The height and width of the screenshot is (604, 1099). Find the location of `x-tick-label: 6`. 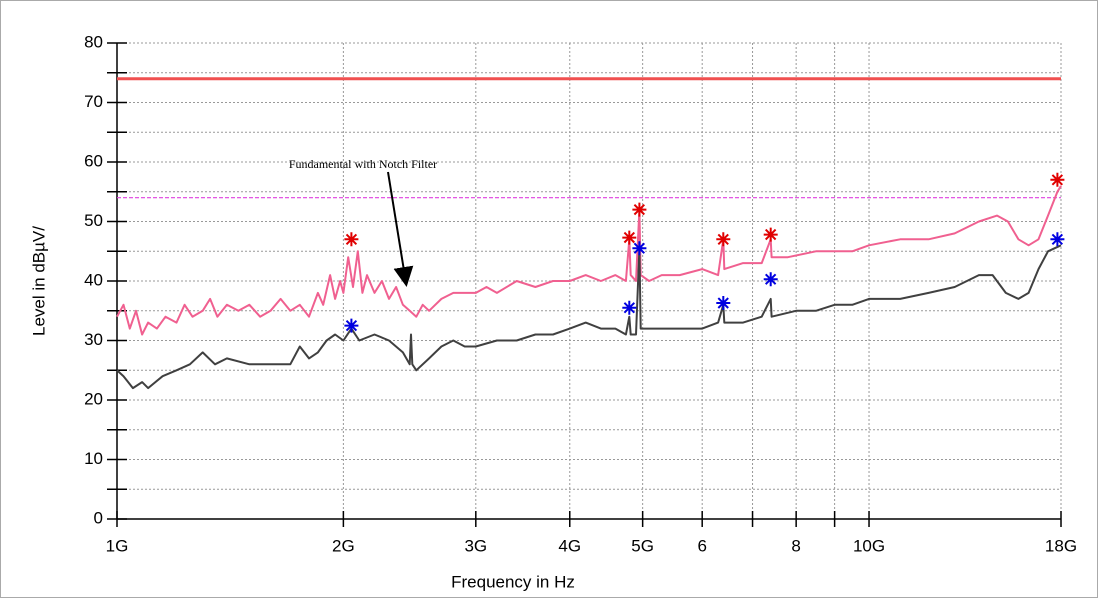

x-tick-label: 6 is located at coordinates (701, 545).